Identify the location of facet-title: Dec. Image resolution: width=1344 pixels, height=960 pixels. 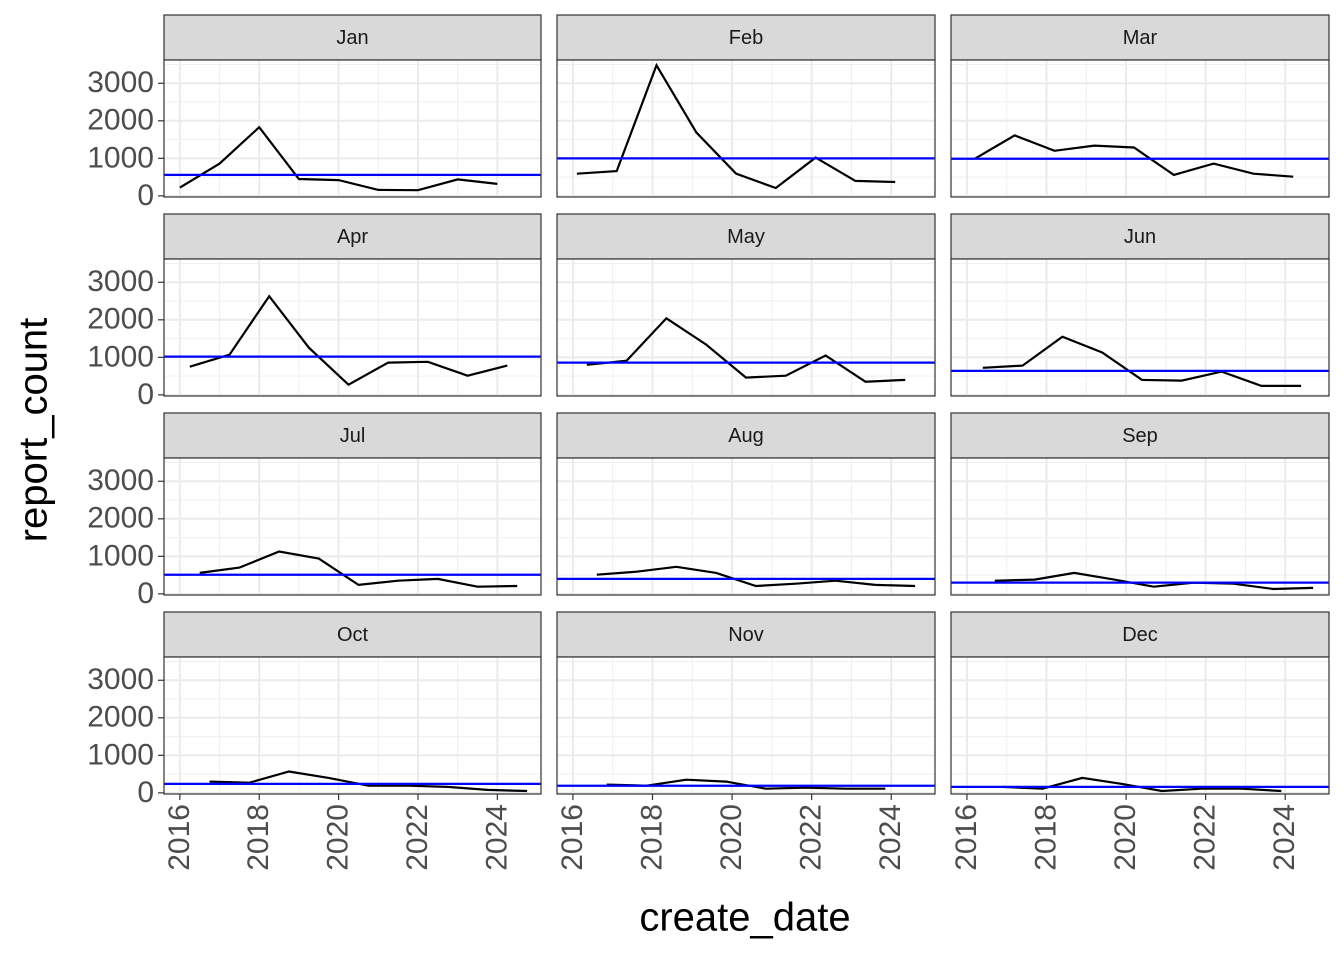
(1140, 635).